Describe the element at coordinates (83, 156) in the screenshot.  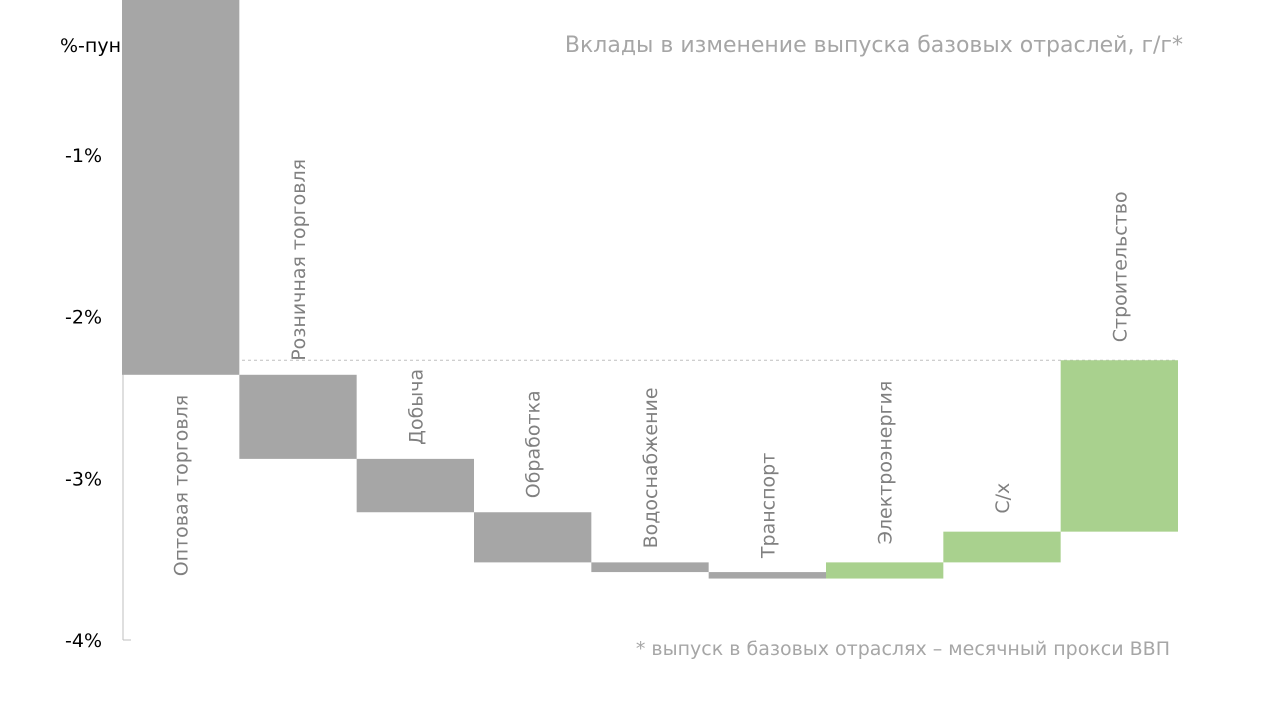
I see `y-tick-label: -1%` at that location.